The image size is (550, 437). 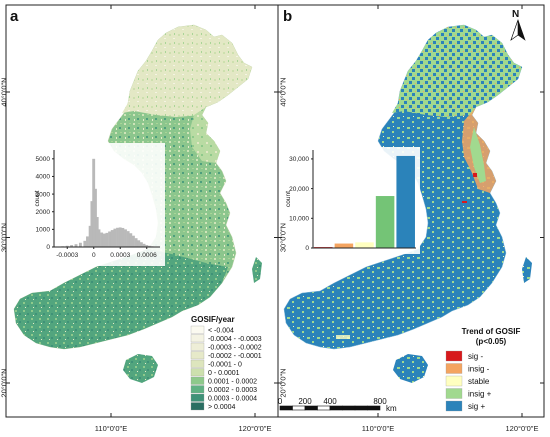 What do you see at coordinates (391, 408) in the screenshot?
I see `scale-bar-unit: km` at bounding box center [391, 408].